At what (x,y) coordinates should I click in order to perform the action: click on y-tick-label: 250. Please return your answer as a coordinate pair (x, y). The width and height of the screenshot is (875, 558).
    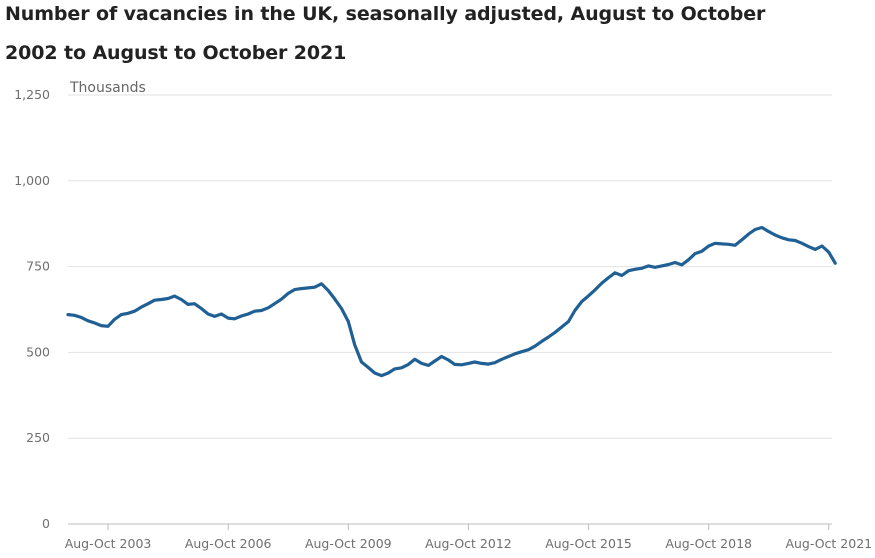
    Looking at the image, I should click on (38, 437).